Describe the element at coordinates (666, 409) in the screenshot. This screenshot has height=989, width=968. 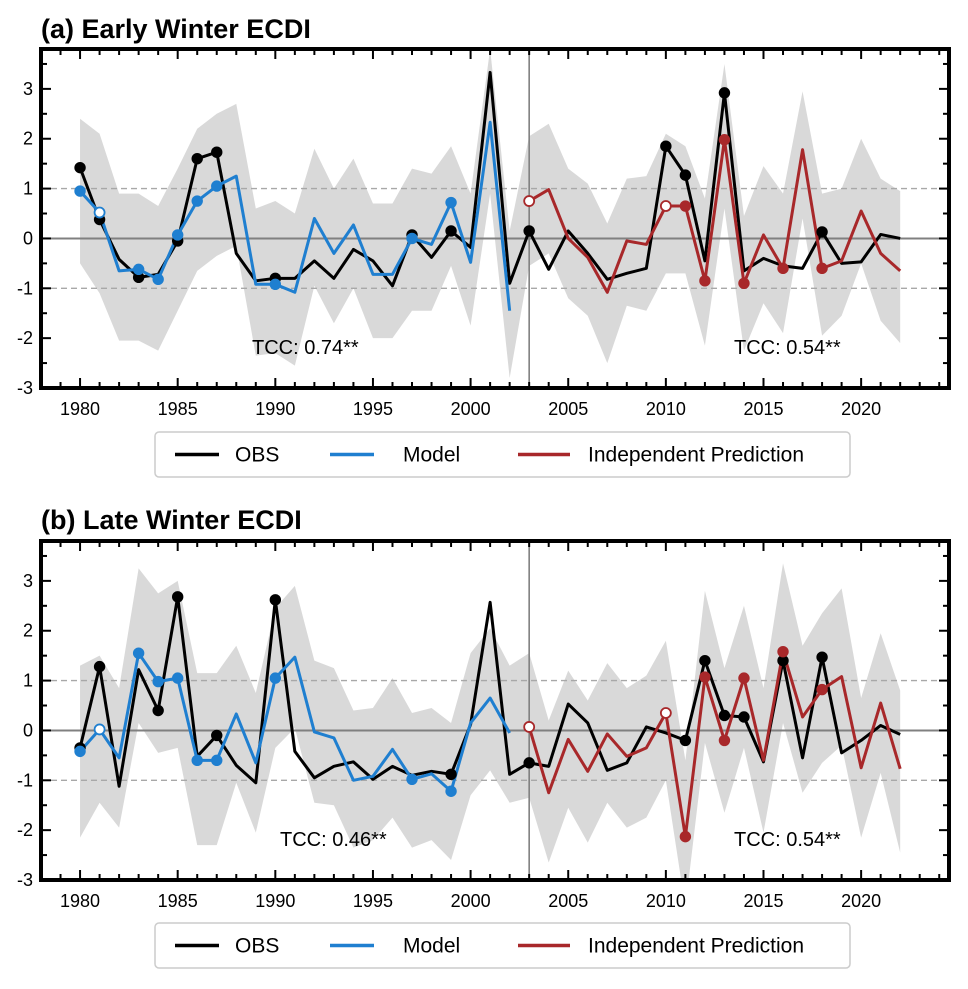
I see `x-tick-label-2010: 2010` at that location.